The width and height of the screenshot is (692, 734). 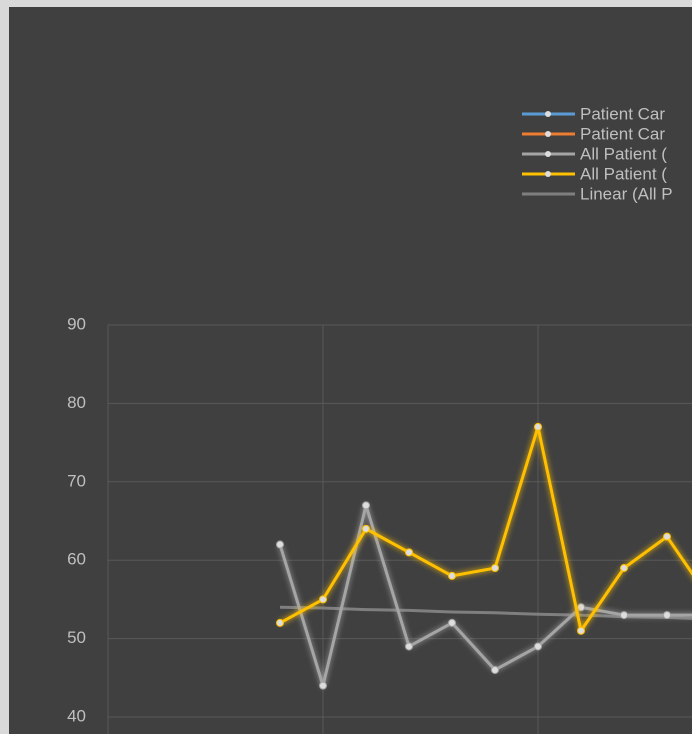 I want to click on legend-label: Linear (All P, so click(x=626, y=193).